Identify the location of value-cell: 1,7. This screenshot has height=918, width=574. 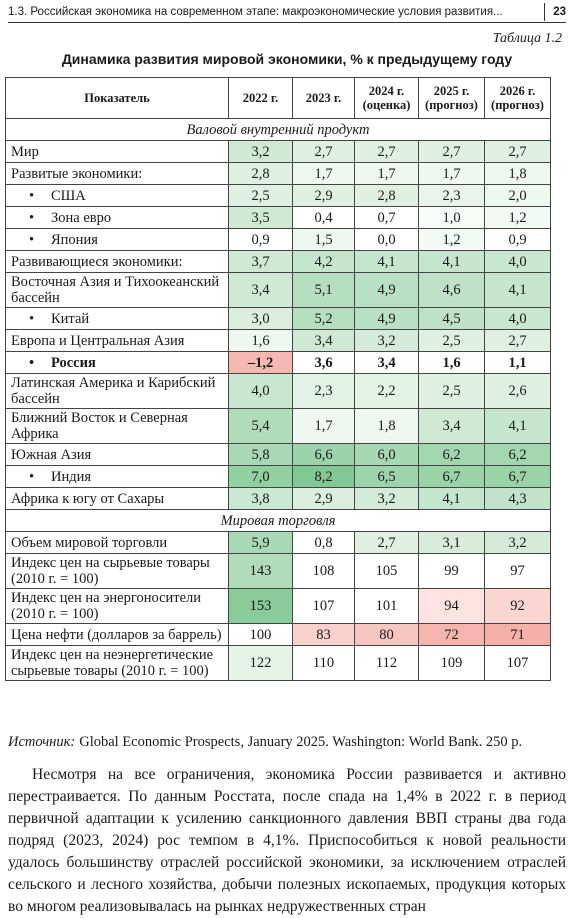
(323, 426).